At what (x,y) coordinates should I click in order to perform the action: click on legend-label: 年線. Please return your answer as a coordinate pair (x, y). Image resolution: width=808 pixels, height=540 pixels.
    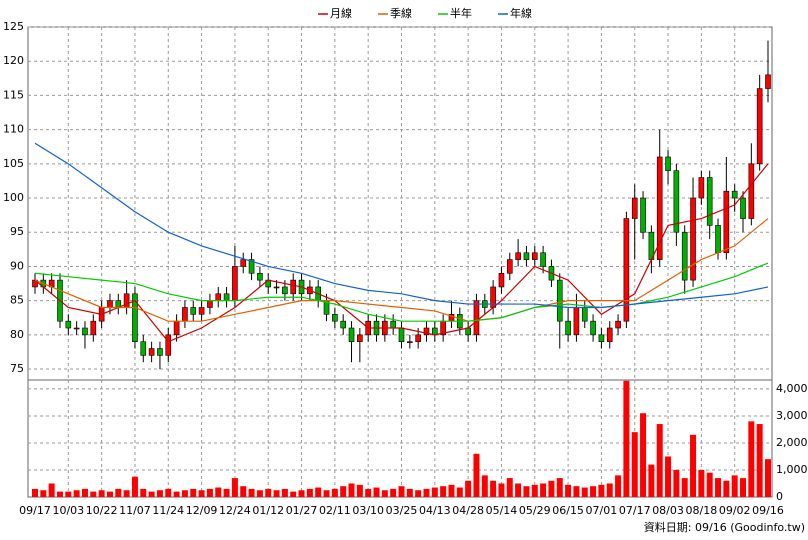
    Looking at the image, I should click on (521, 13).